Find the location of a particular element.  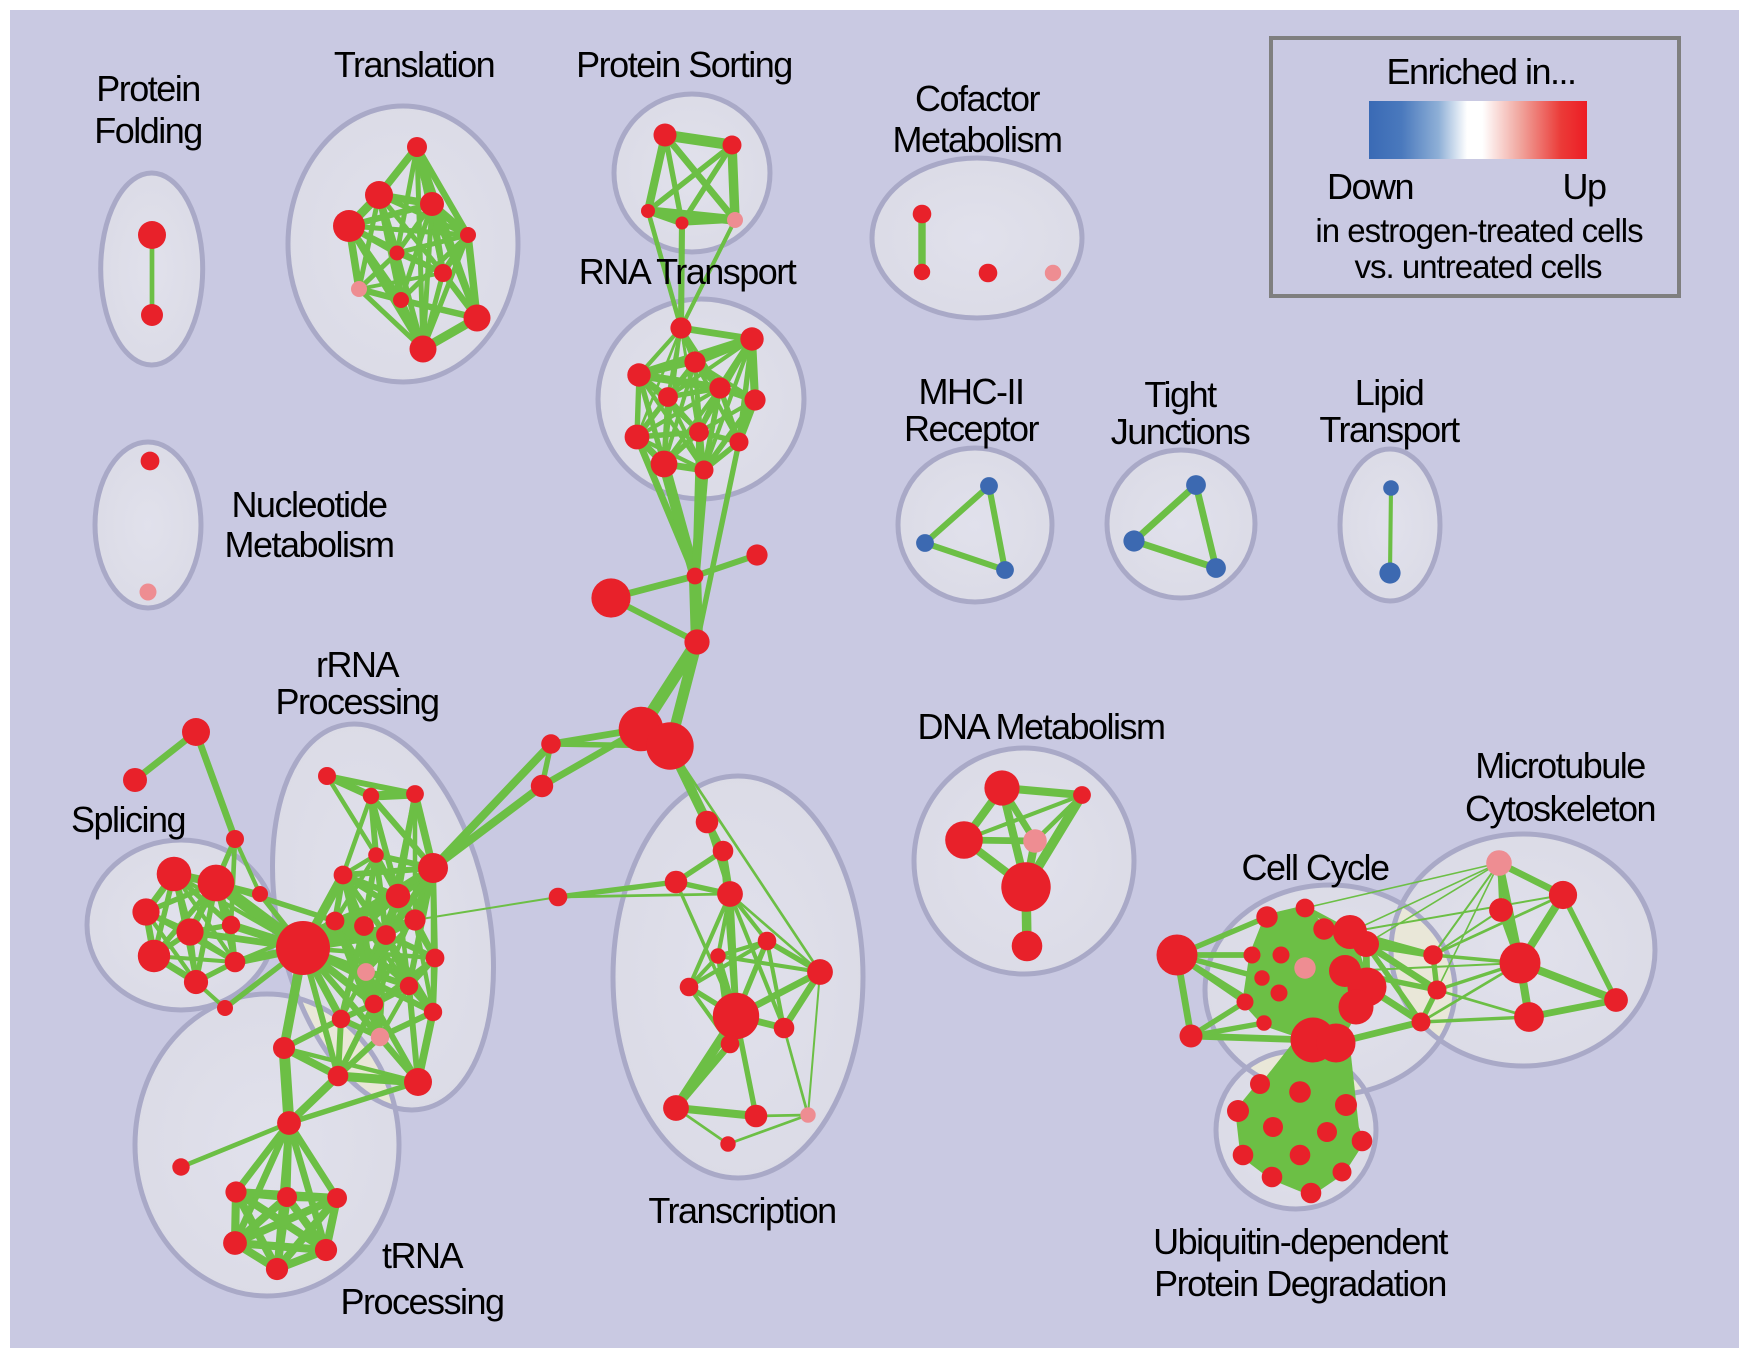

svg-text: Transport is located at coordinates (1389, 429).